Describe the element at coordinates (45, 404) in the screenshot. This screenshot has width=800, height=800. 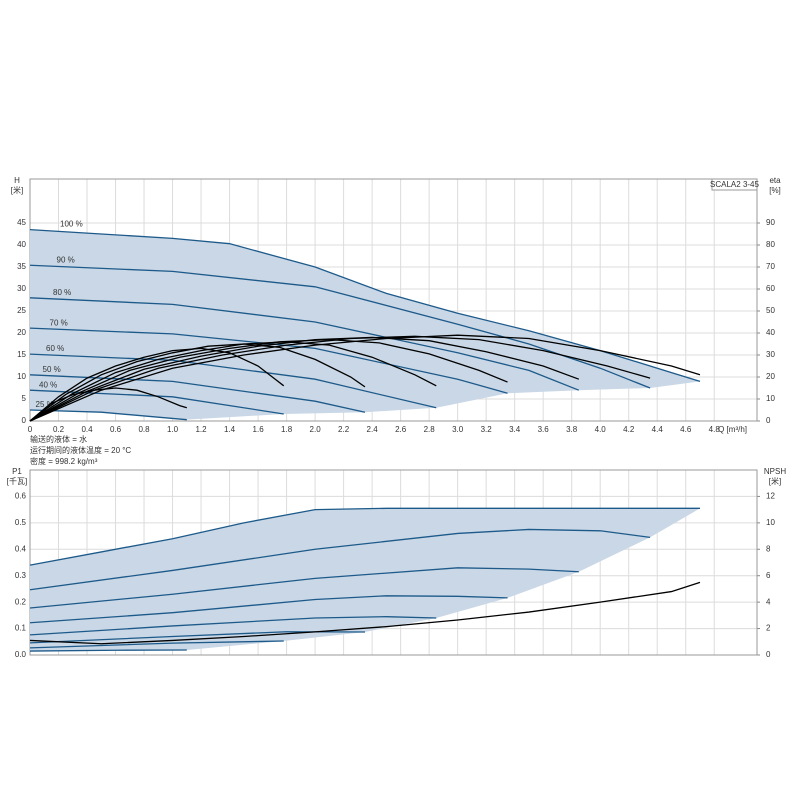
I see `curve-label: 25 %` at that location.